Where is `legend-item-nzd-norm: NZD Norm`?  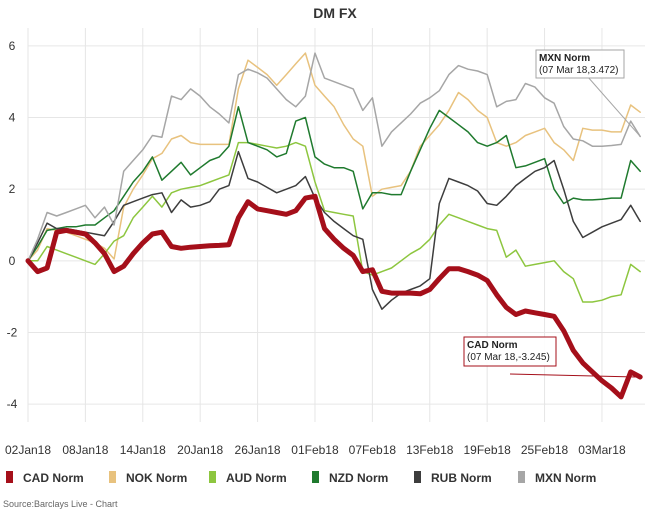 legend-item-nzd-norm: NZD Norm is located at coordinates (350, 478).